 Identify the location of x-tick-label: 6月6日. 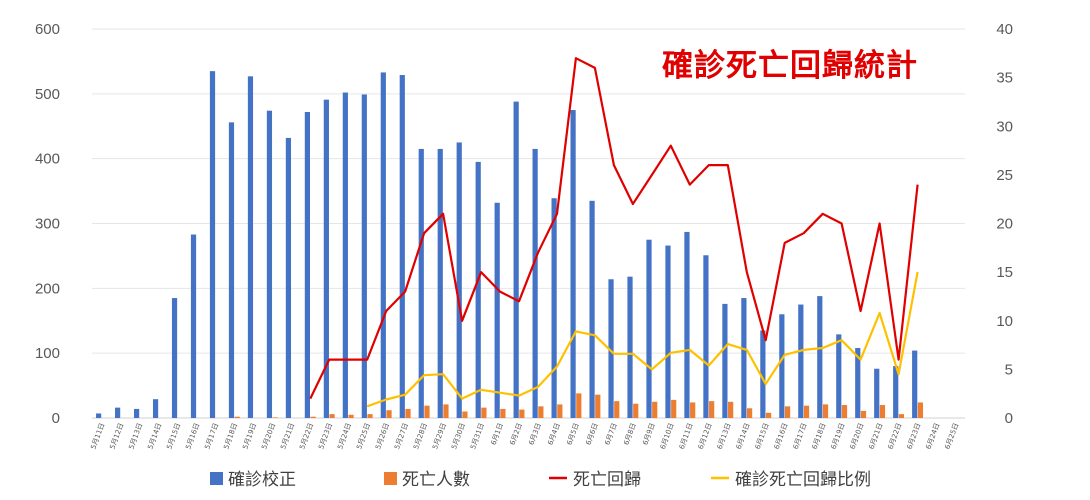
(591, 434).